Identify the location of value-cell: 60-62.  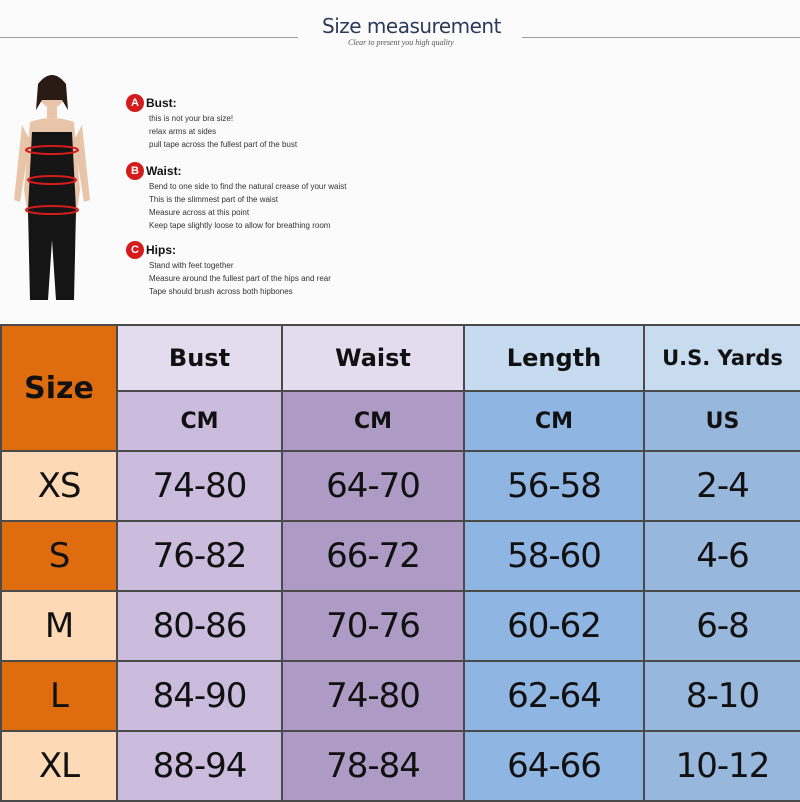
(554, 626).